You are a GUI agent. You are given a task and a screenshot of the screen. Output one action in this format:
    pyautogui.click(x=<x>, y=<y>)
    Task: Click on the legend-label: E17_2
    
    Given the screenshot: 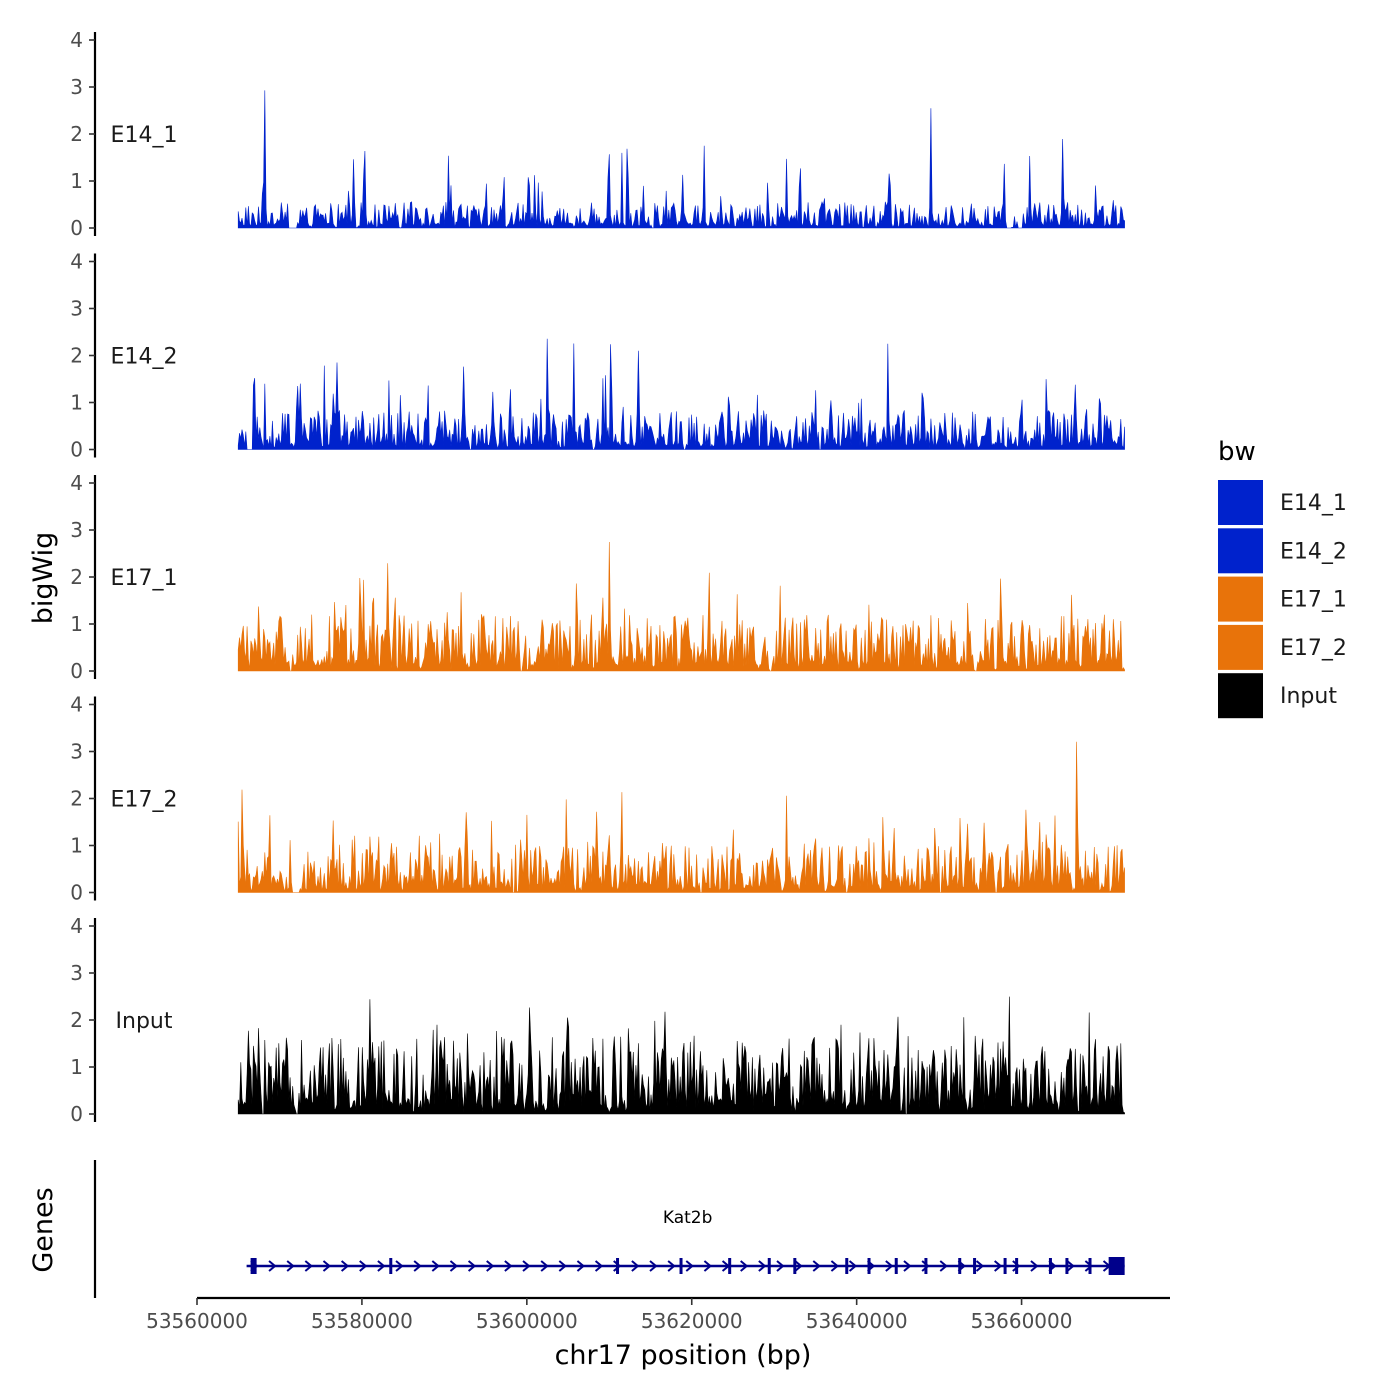 What is the action you would take?
    pyautogui.click(x=1313, y=648)
    